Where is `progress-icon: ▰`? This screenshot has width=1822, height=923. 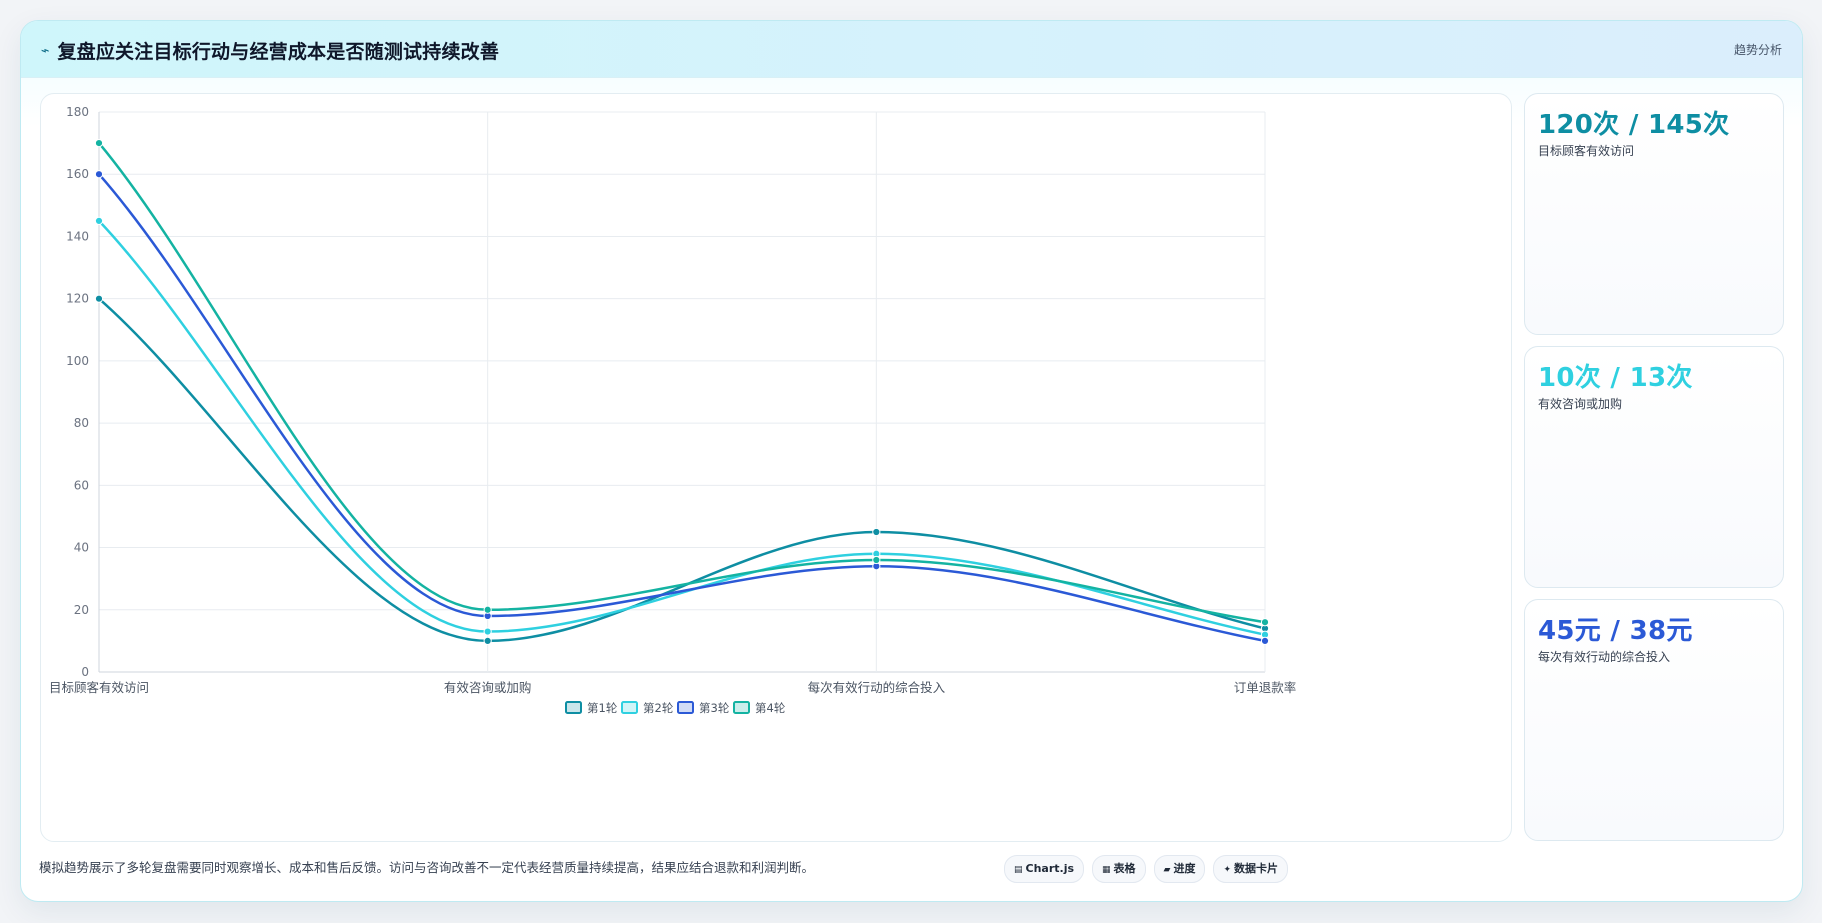
progress-icon: ▰ is located at coordinates (1167, 870).